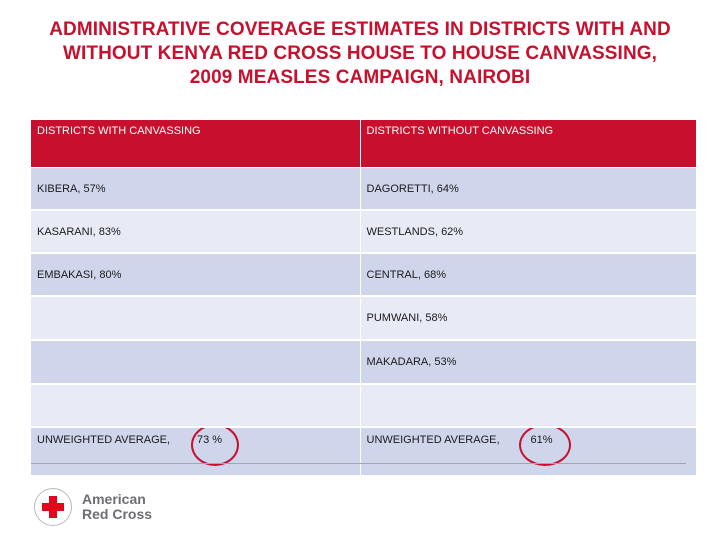 Image resolution: width=720 pixels, height=540 pixels. I want to click on average-without-wrapper: UNWEIGHTED AVERAGE, 61%, so click(468, 446).